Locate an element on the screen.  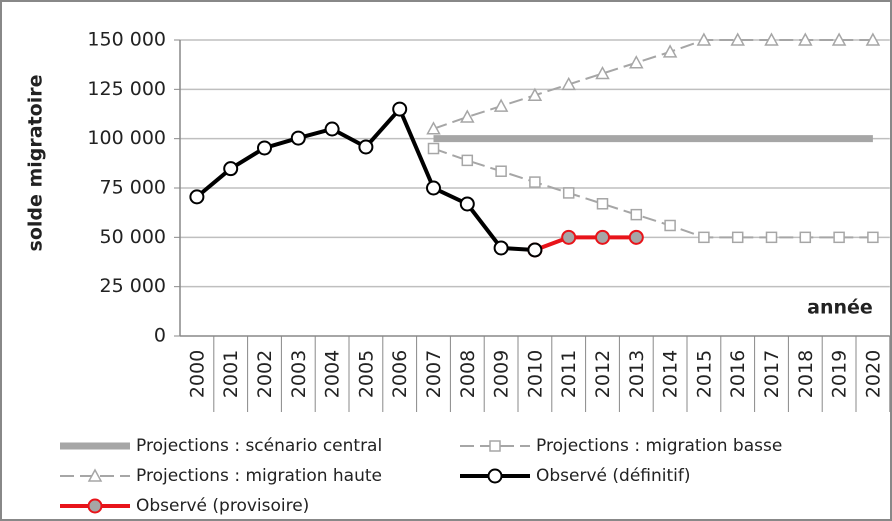
x-tick-label: 2011 is located at coordinates (569, 374).